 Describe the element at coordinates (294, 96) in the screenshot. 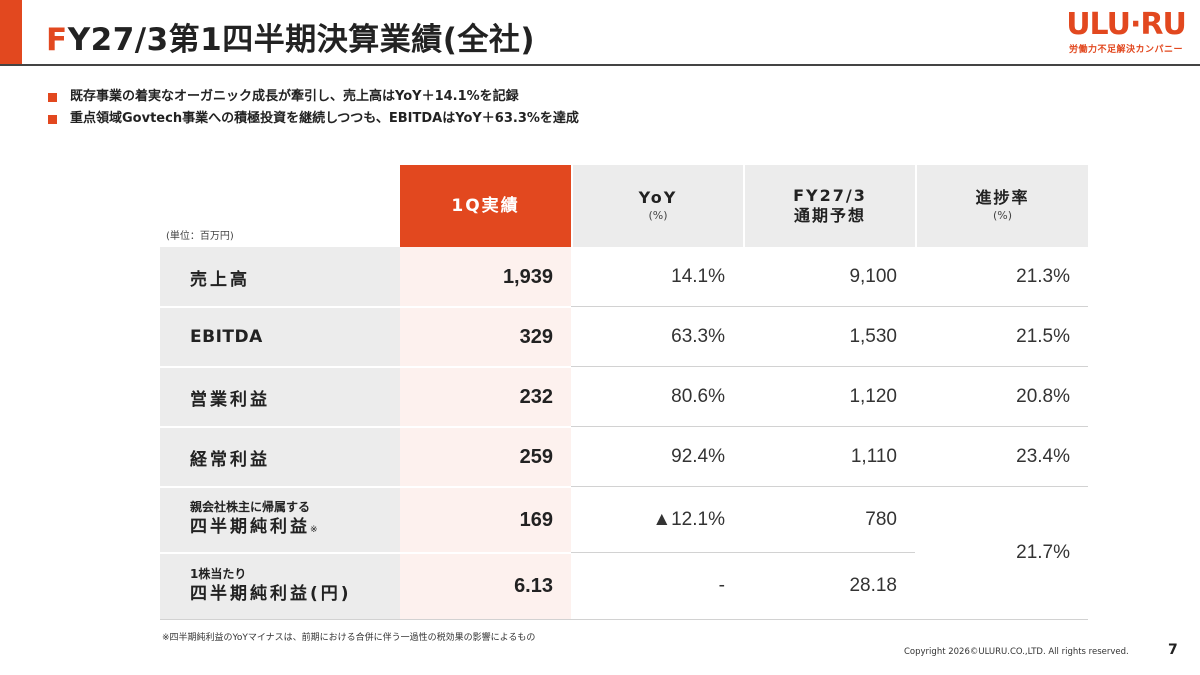

I see `bullet-text: 既存事業の着実なオーガニック成長が牽引し、売上高はYoY＋14.1%を記録` at that location.